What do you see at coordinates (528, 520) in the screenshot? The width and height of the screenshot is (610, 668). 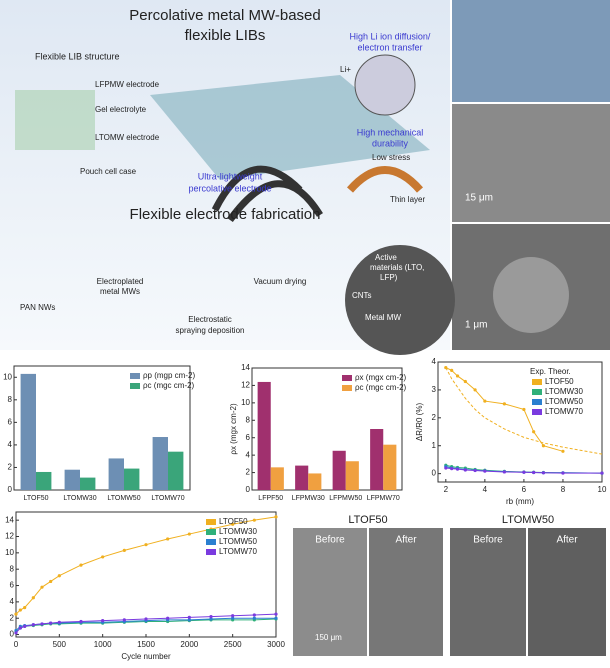 I see `panel-title: LTOMW50` at bounding box center [528, 520].